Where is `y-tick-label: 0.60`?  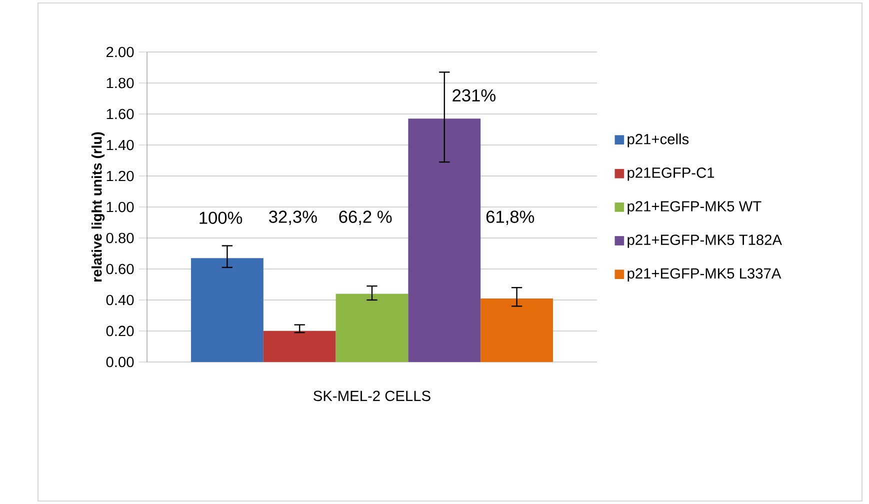 y-tick-label: 0.60 is located at coordinates (120, 269).